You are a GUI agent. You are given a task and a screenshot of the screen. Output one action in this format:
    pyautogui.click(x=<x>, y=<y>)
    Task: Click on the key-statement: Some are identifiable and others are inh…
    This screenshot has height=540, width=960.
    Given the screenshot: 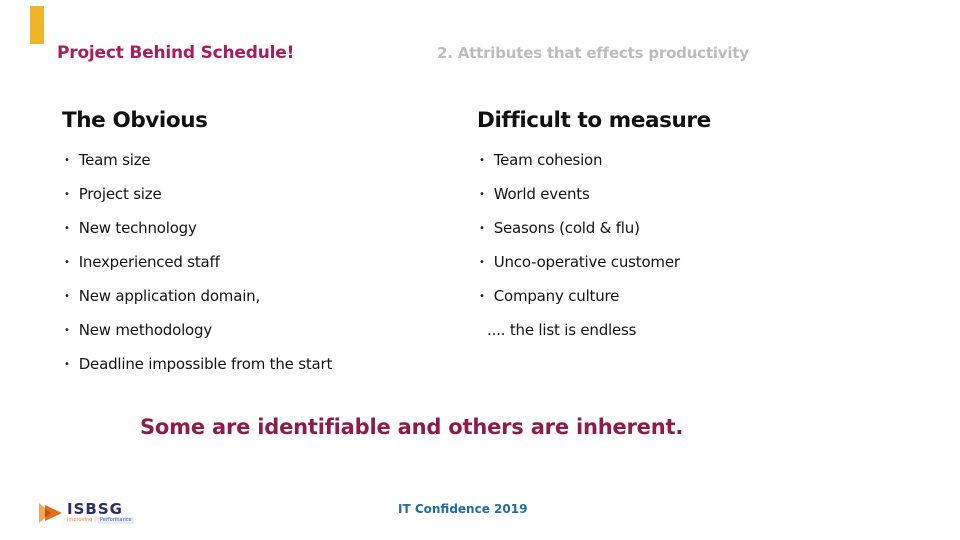 What is the action you would take?
    pyautogui.click(x=412, y=427)
    